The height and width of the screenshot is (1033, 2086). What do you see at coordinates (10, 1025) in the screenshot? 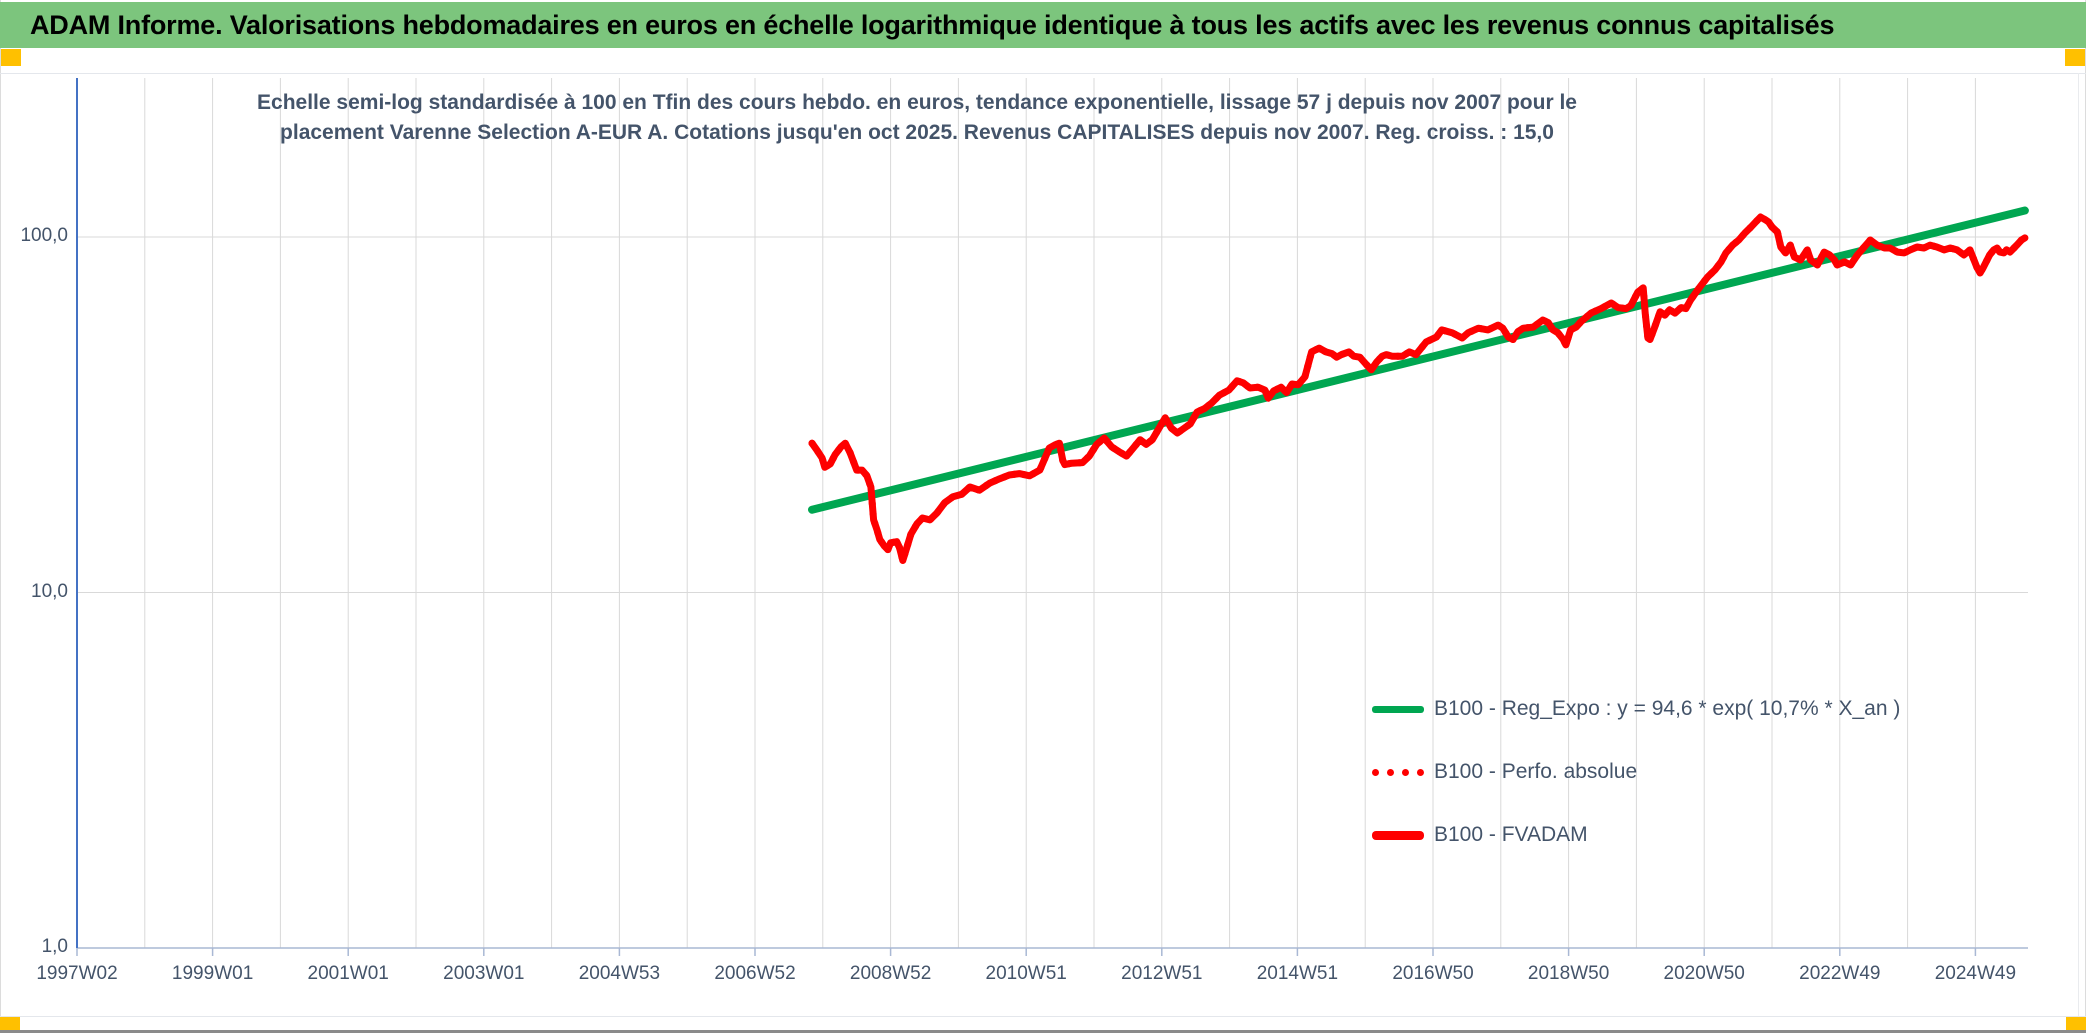
I see `corner-accent-bottom-left` at bounding box center [10, 1025].